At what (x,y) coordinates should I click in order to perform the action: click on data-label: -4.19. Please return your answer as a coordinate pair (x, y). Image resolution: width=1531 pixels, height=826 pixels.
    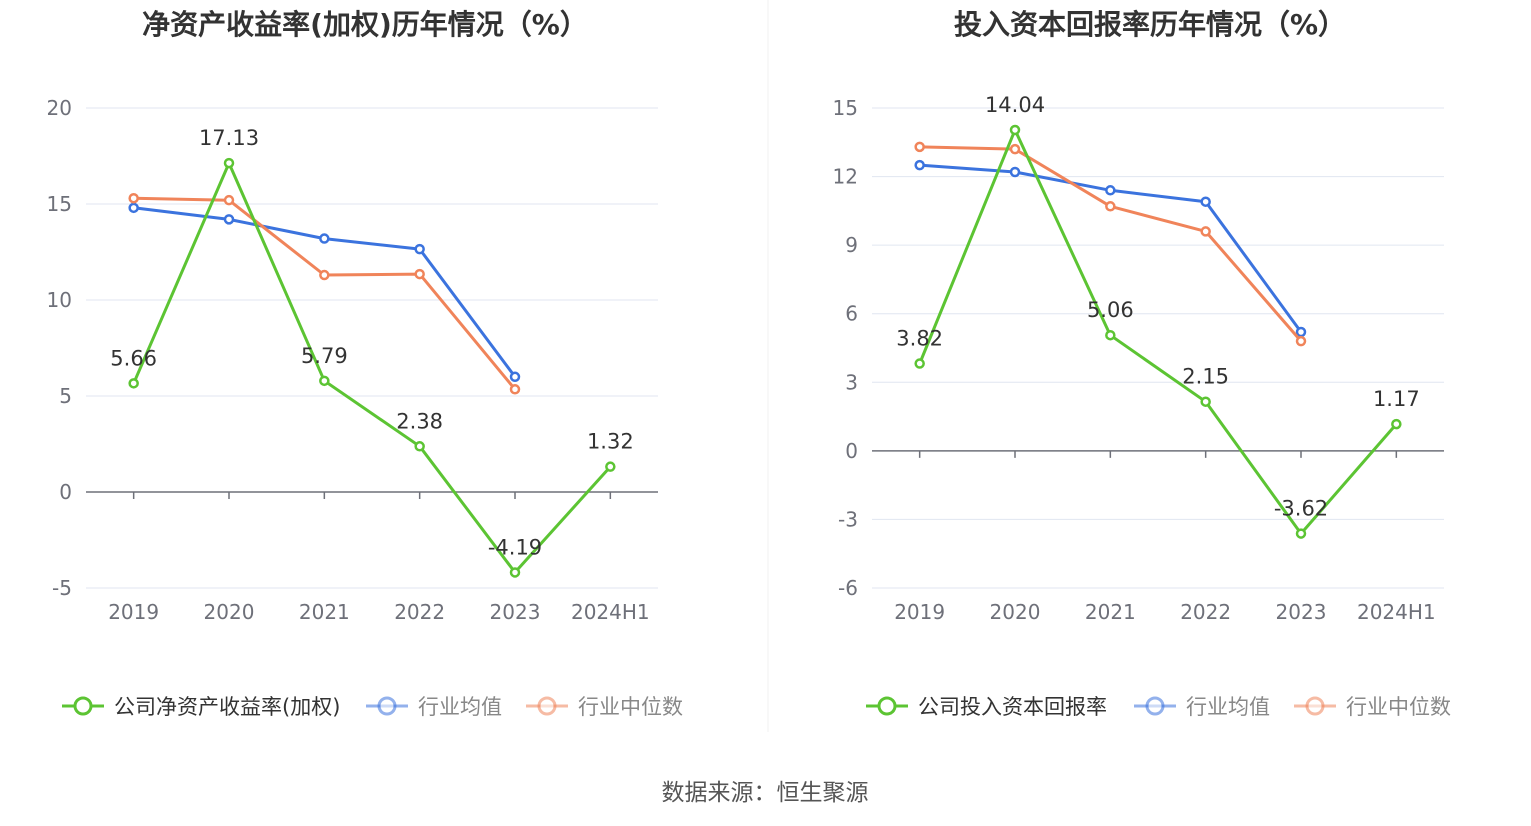
    Looking at the image, I should click on (515, 547).